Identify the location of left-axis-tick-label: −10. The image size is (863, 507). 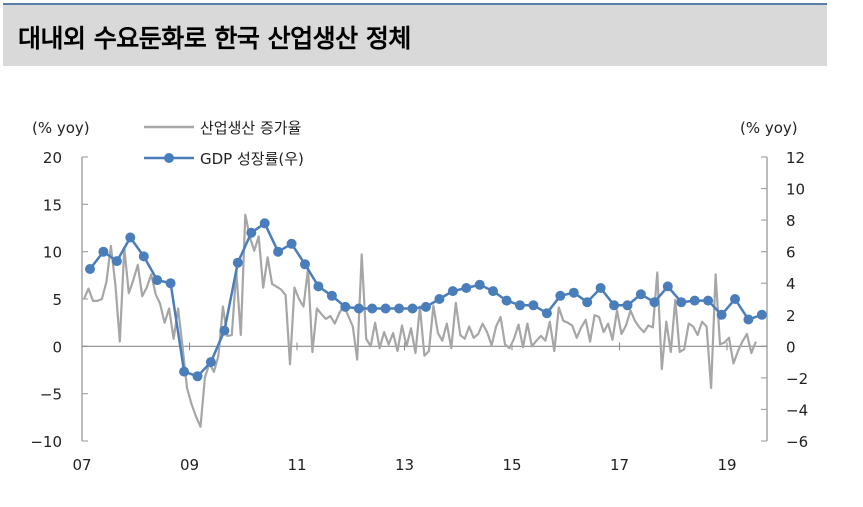
(46, 442).